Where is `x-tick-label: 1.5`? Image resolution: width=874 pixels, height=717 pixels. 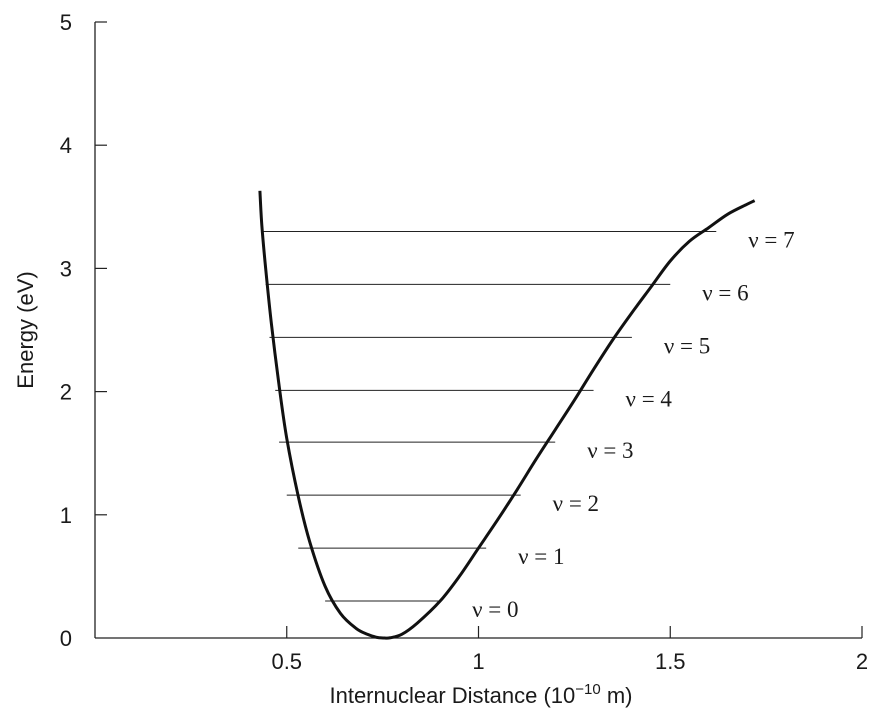
x-tick-label: 1.5 is located at coordinates (670, 661).